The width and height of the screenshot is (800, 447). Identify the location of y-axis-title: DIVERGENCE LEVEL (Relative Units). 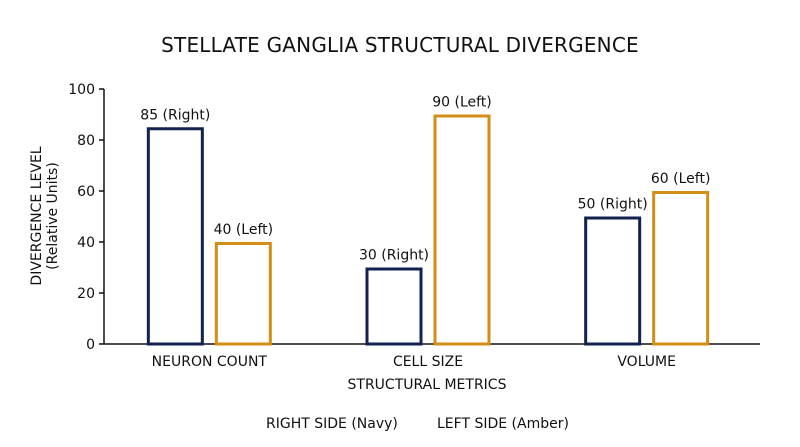
(45, 215).